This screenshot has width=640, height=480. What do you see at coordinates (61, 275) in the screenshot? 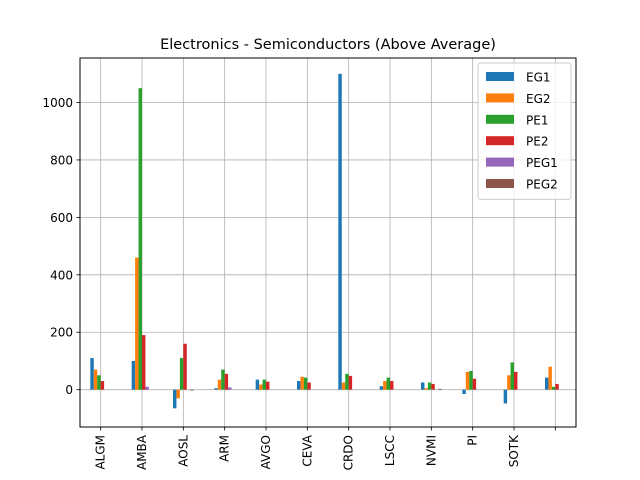
I see `y-tick-label: 400` at bounding box center [61, 275].